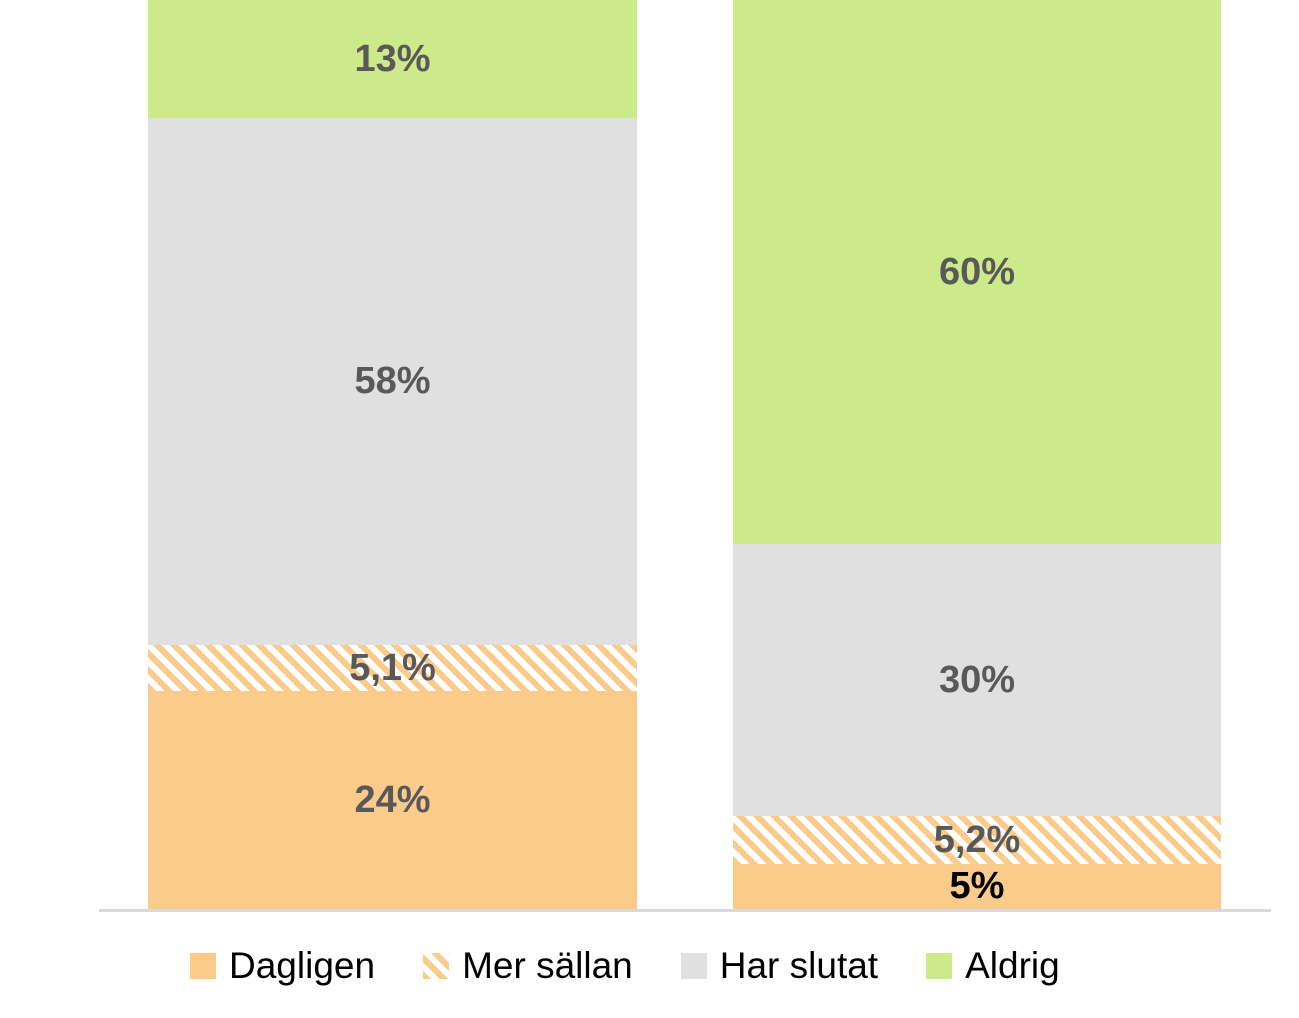 Image resolution: width=1299 pixels, height=1018 pixels. I want to click on bar2-label-har-slutat: 30%, so click(977, 680).